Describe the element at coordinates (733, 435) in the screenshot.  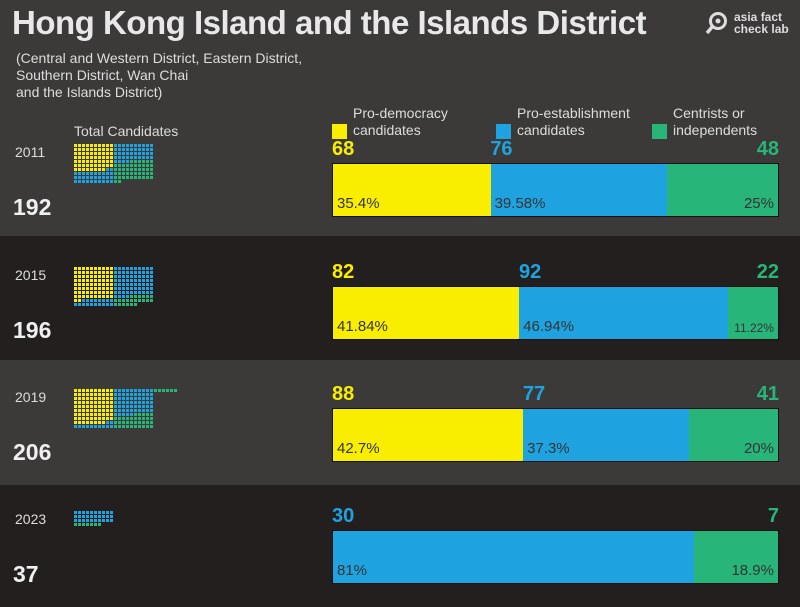
I see `bar-segment: 20%` at that location.